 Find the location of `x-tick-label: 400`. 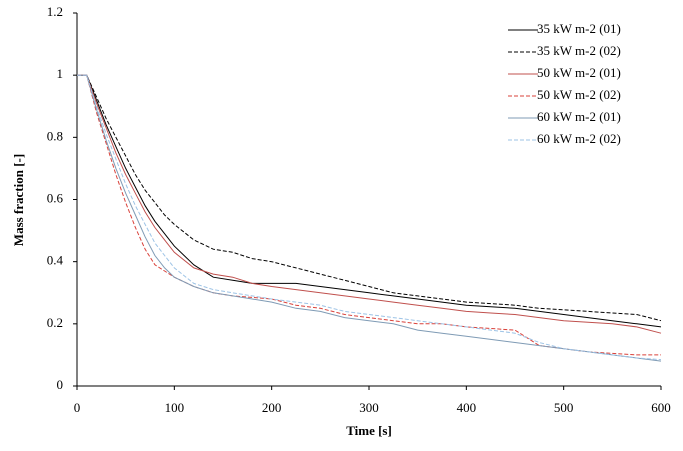

x-tick-label: 400 is located at coordinates (467, 407).